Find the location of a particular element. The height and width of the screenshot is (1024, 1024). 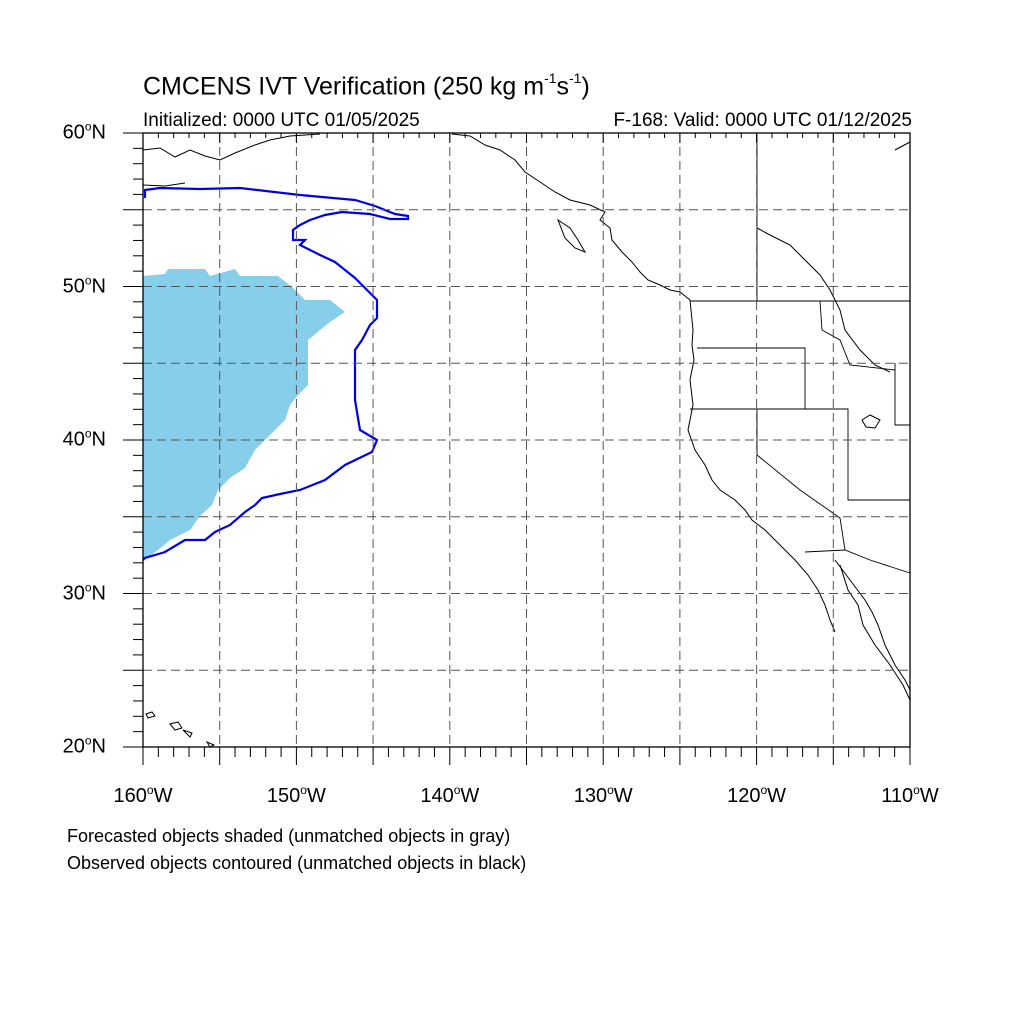

longitude-label: 140oW is located at coordinates (450, 795).